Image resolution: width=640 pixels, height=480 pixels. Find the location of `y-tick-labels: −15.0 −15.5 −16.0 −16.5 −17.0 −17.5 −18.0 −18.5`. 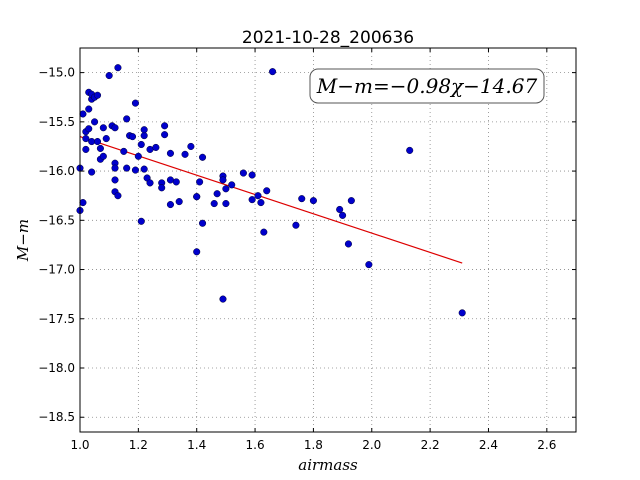

y-tick-labels: −15.0 −15.5 −16.0 −16.5 −17.0 −17.5 −18.0 −18.5 is located at coordinates (56, 245).